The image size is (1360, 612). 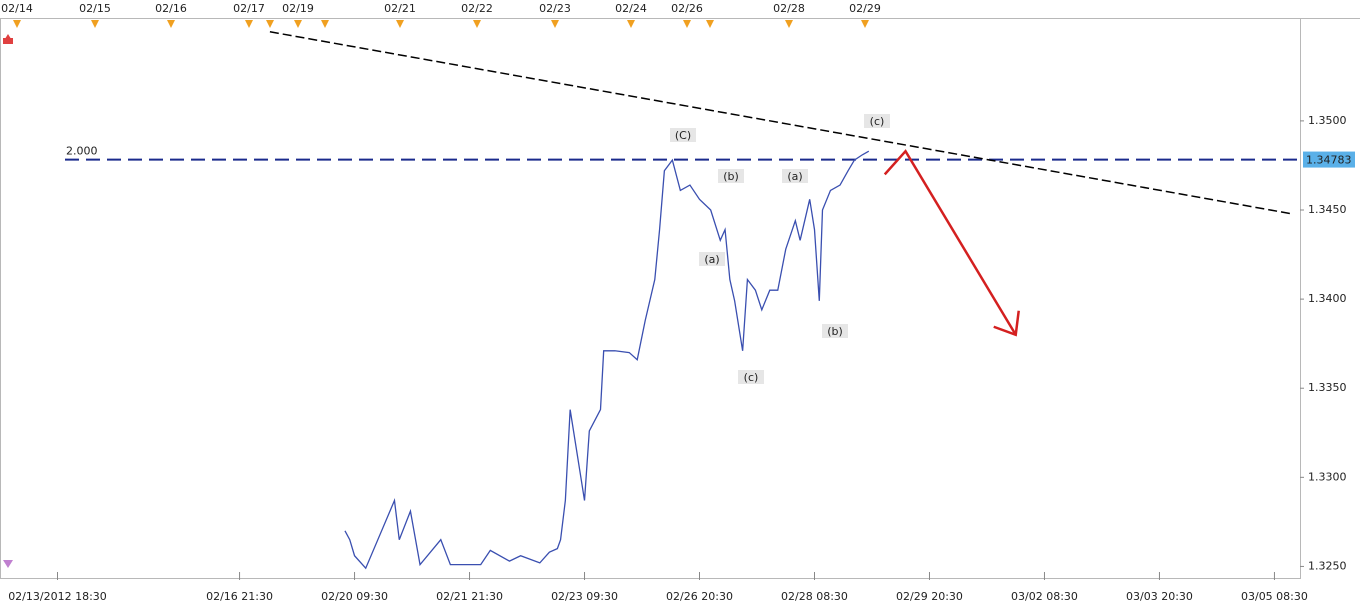 What do you see at coordinates (354, 596) in the screenshot?
I see `x-tick-label: 02/20 09:30` at bounding box center [354, 596].